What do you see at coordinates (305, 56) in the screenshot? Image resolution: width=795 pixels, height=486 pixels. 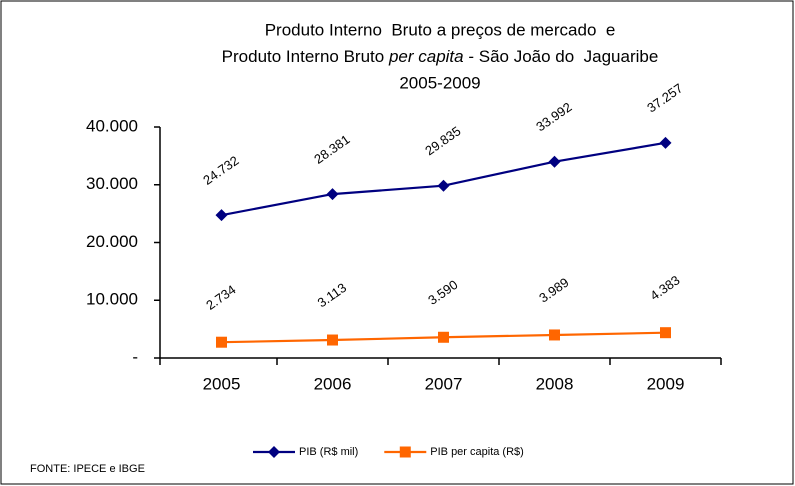 I see `title-part: Produto Interno Bruto` at bounding box center [305, 56].